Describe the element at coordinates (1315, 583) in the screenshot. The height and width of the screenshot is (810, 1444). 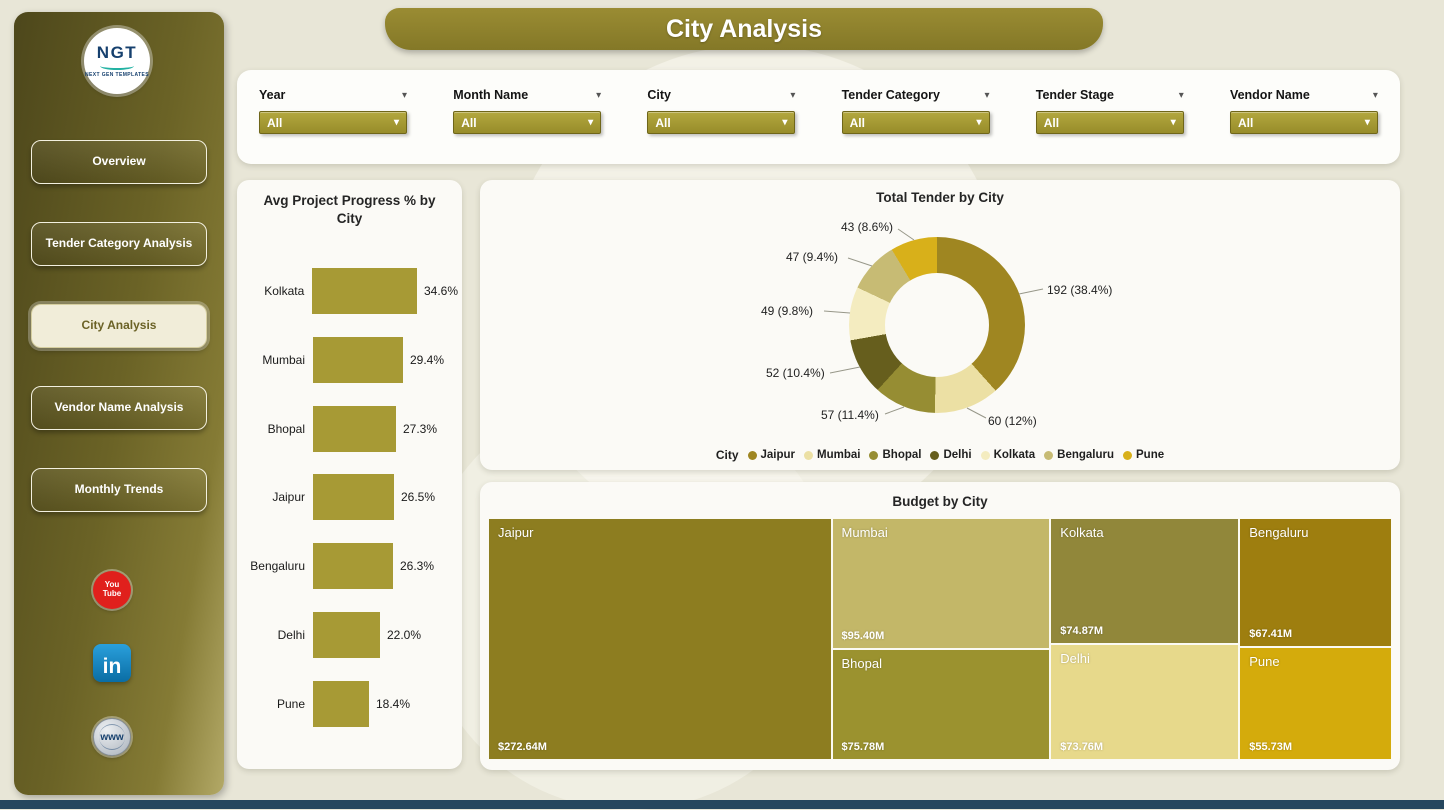
I see `treemap-block: Bengaluru $67.41M` at that location.